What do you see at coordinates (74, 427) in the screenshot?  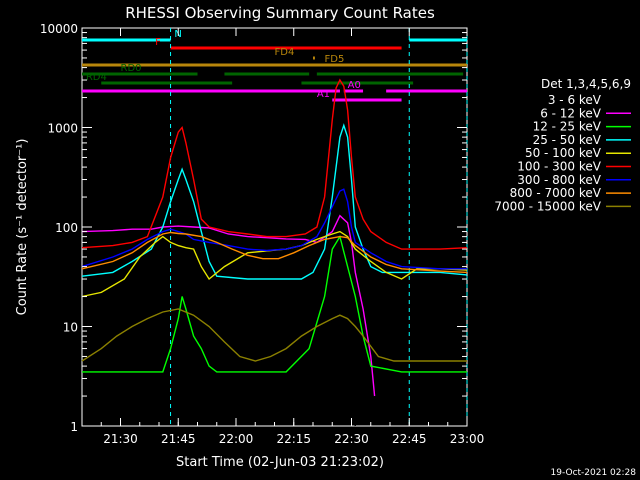 I see `y-tick-label-0: 1` at bounding box center [74, 427].